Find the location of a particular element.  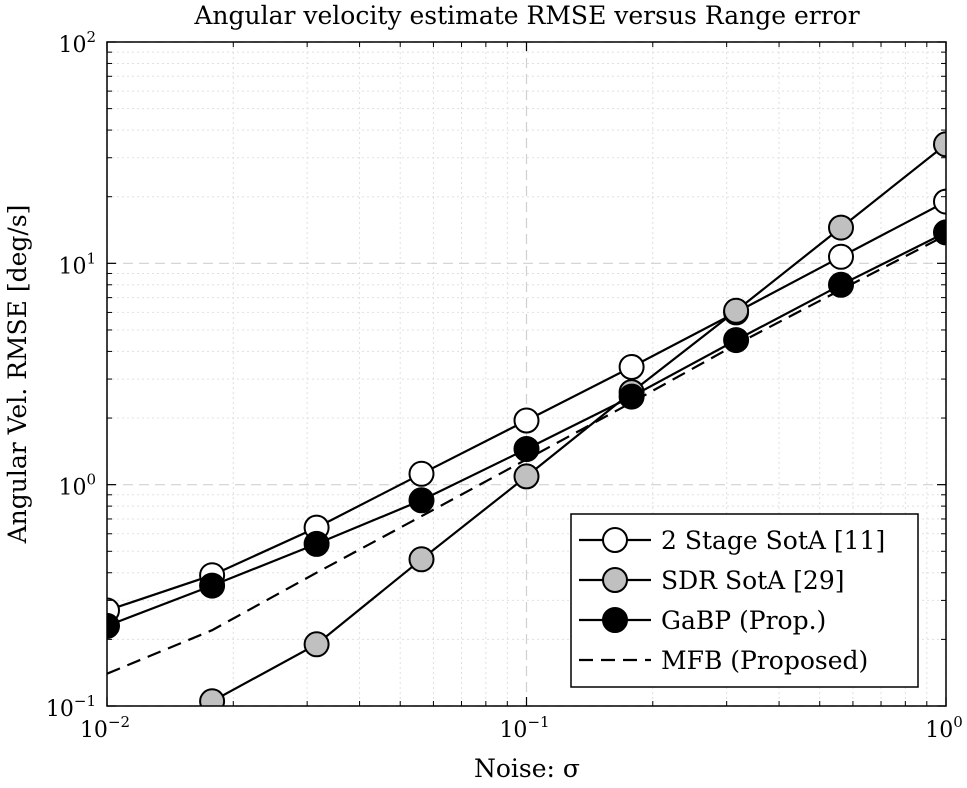

x-tick-label: 10⁰ is located at coordinates (944, 728).